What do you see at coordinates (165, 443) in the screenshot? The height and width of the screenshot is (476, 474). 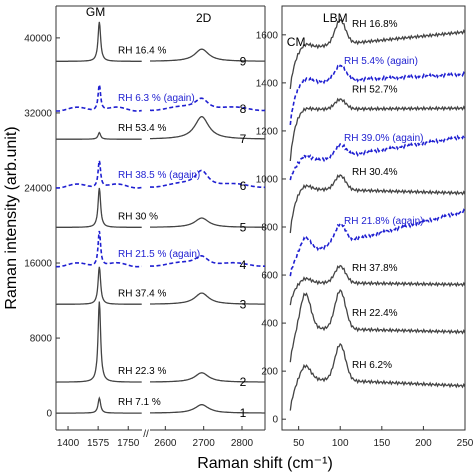 I see `left-x-tick-label: 2600` at bounding box center [165, 443].